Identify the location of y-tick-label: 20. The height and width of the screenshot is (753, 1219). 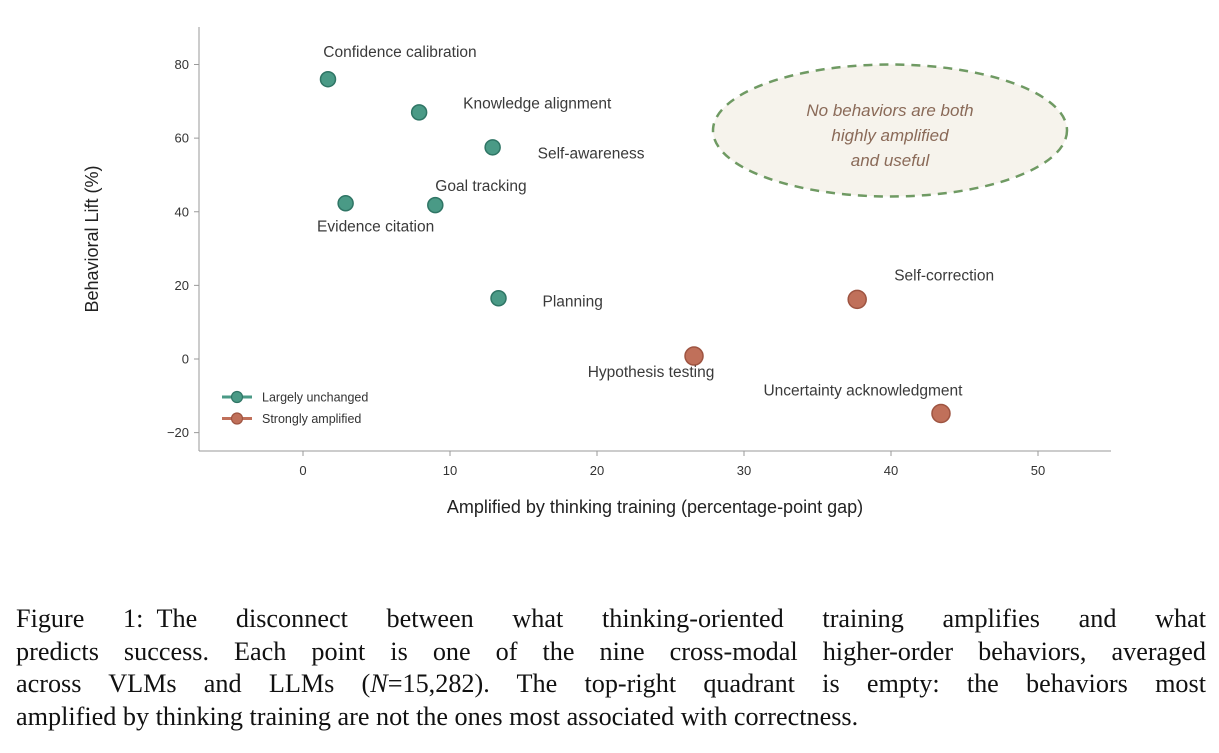
(182, 285).